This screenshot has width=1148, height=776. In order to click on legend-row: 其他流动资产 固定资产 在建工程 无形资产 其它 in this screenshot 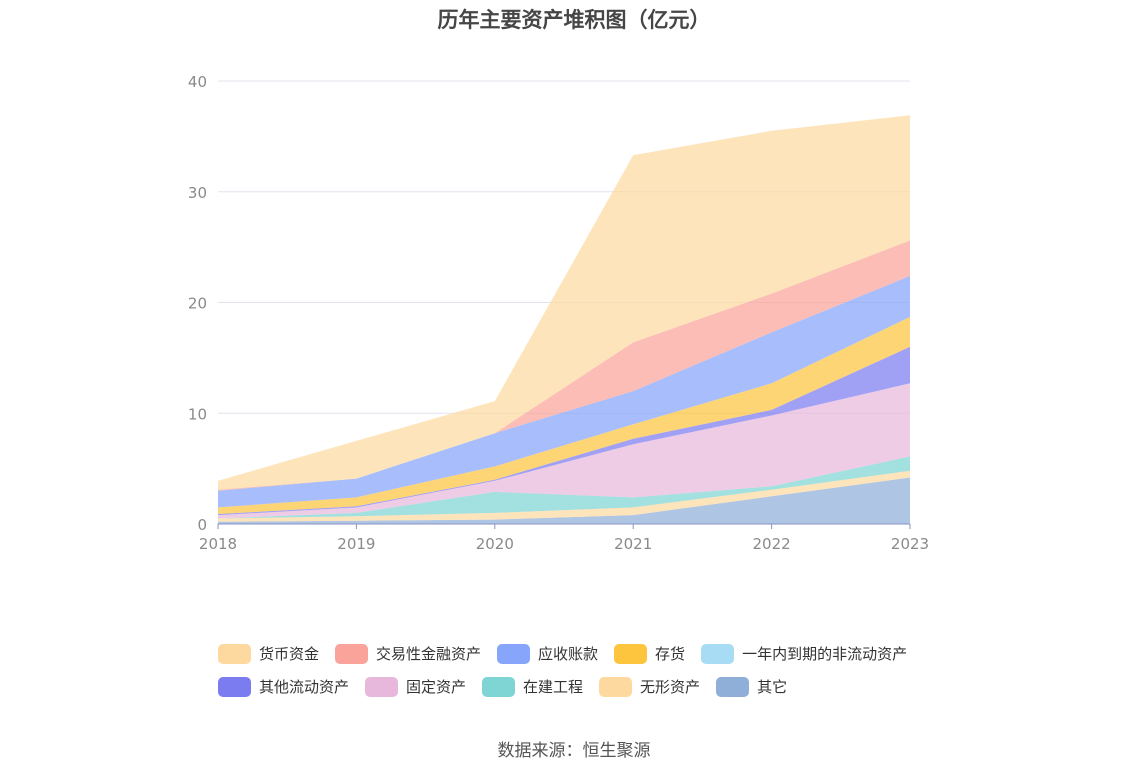, I will do `click(588, 686)`.